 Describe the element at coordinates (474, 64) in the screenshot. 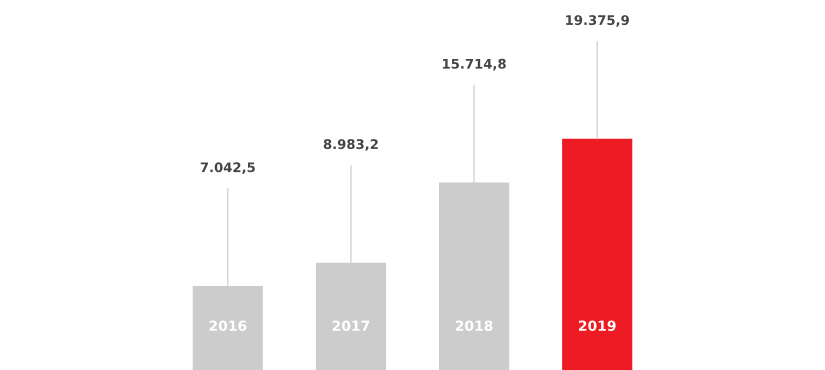

I see `data-label: 15.714,8` at that location.